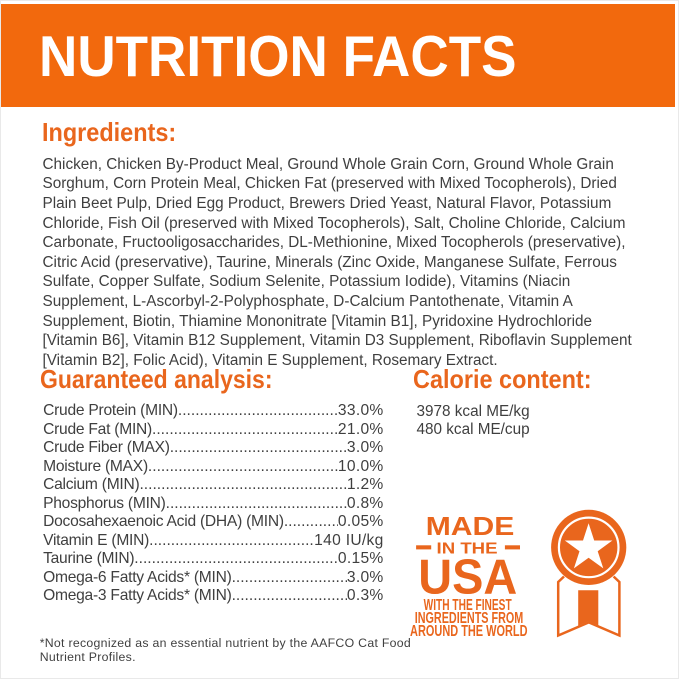  What do you see at coordinates (468, 605) in the screenshot?
I see `svg-text: WITH THE FINEST` at bounding box center [468, 605].